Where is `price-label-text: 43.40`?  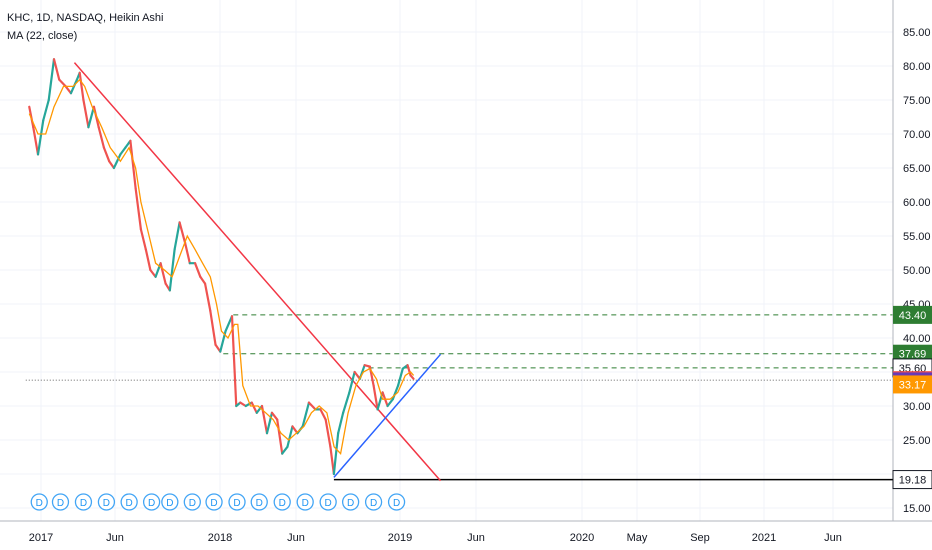
price-label-text: 43.40 is located at coordinates (913, 316).